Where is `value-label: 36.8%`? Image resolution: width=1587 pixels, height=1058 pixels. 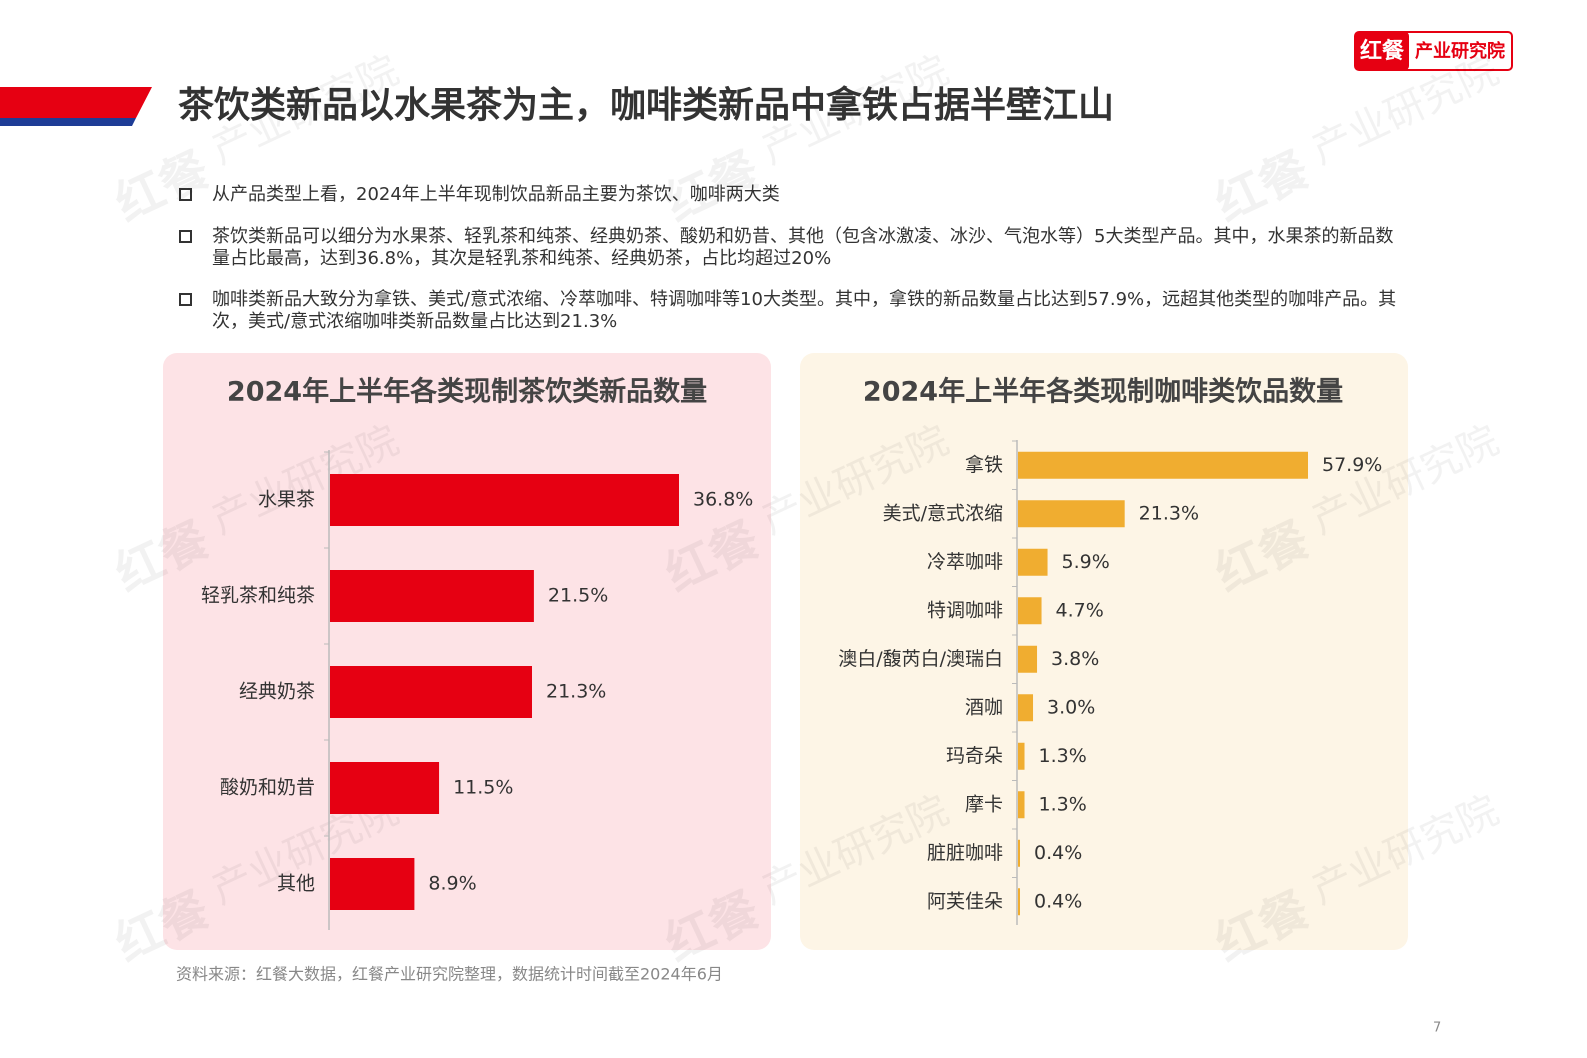 value-label: 36.8% is located at coordinates (723, 500).